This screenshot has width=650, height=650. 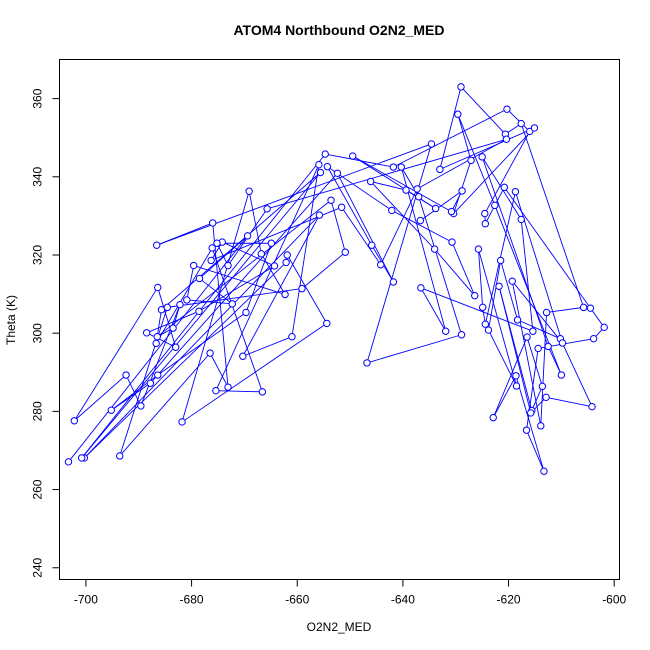 What do you see at coordinates (38, 176) in the screenshot?
I see `y-tick-label: 340` at bounding box center [38, 176].